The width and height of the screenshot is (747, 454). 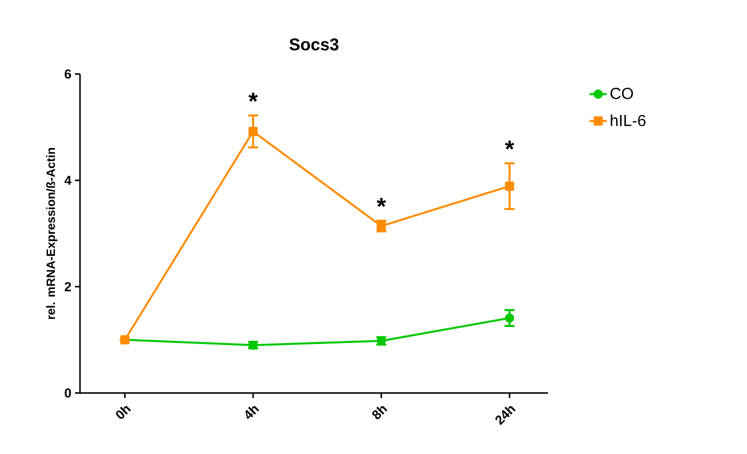 I want to click on x-tick-label: 8h, so click(x=380, y=413).